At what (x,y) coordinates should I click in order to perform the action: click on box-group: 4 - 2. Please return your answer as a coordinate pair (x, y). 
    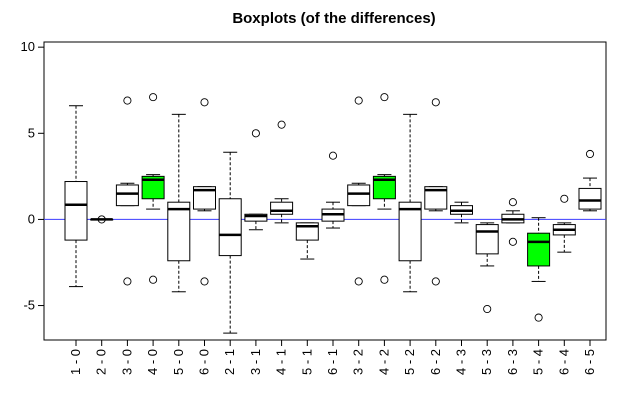
    Looking at the image, I should click on (384, 234).